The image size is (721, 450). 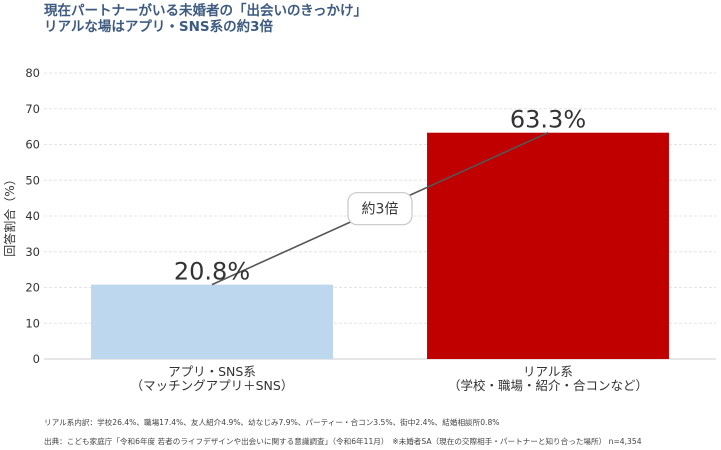 What do you see at coordinates (32, 323) in the screenshot?
I see `y-tick-label: 10` at bounding box center [32, 323].